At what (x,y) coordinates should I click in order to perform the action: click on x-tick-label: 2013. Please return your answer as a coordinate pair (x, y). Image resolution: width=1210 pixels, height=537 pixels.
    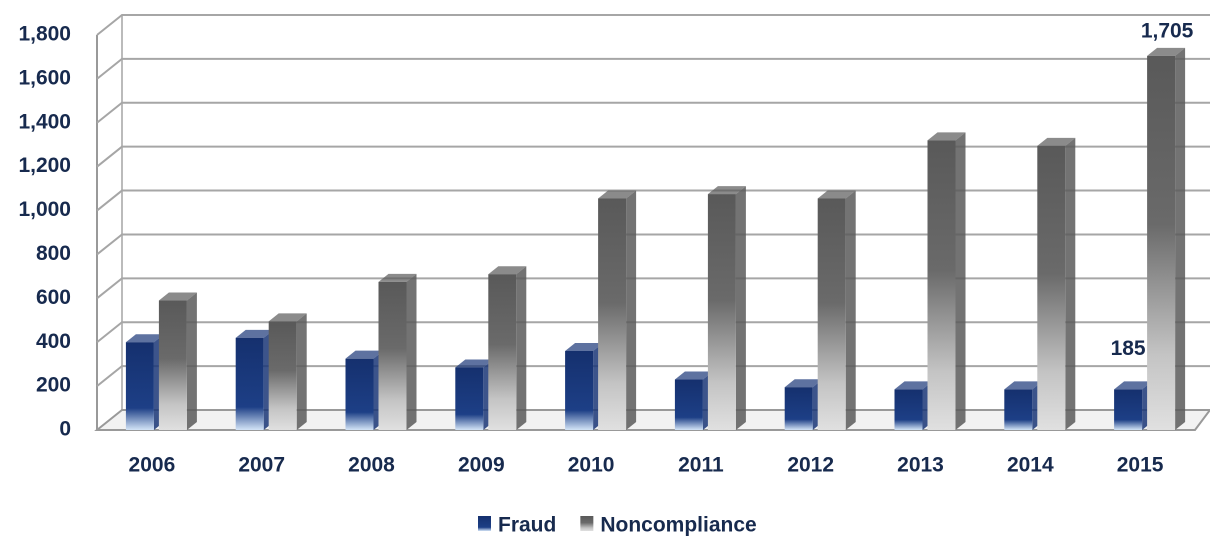
    Looking at the image, I should click on (920, 465).